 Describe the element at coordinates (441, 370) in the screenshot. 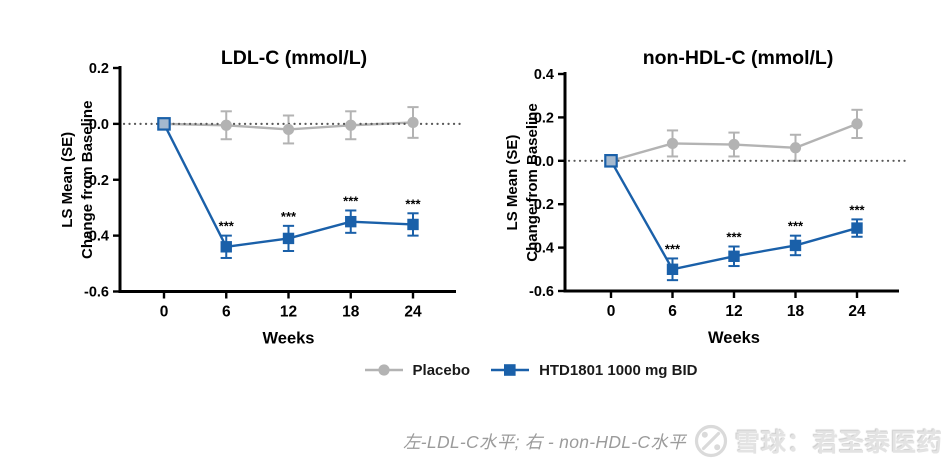

I see `legend-label-placebo: Placebo` at that location.